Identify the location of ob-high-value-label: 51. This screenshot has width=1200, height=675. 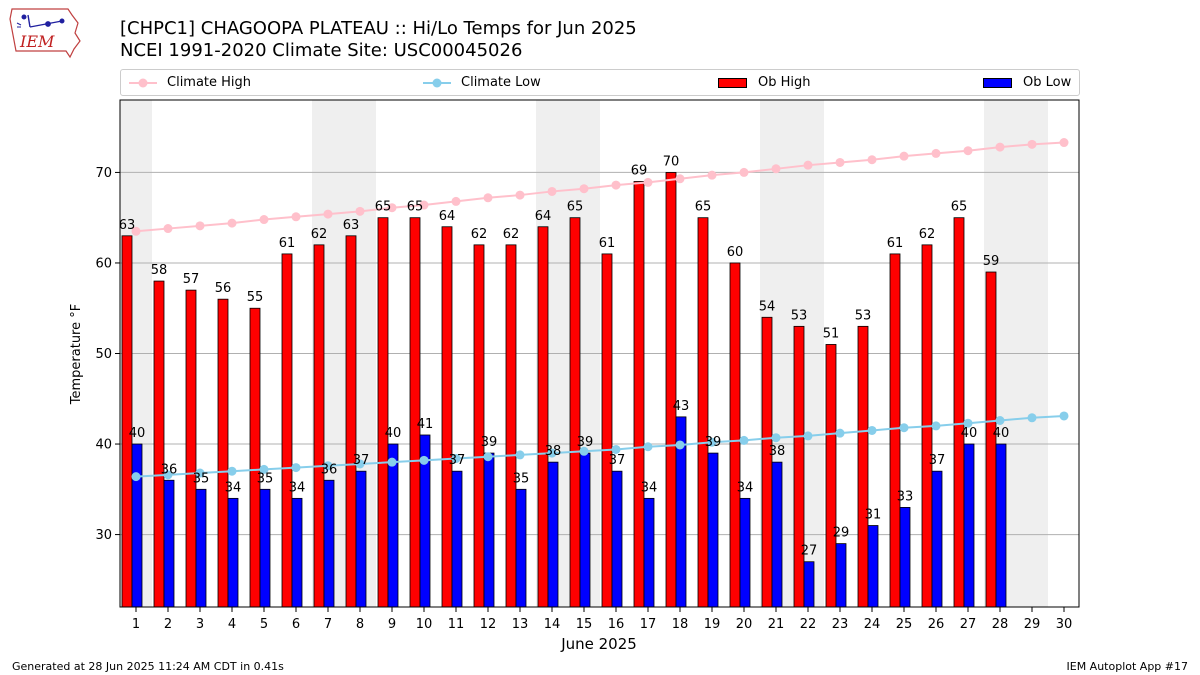
(831, 333).